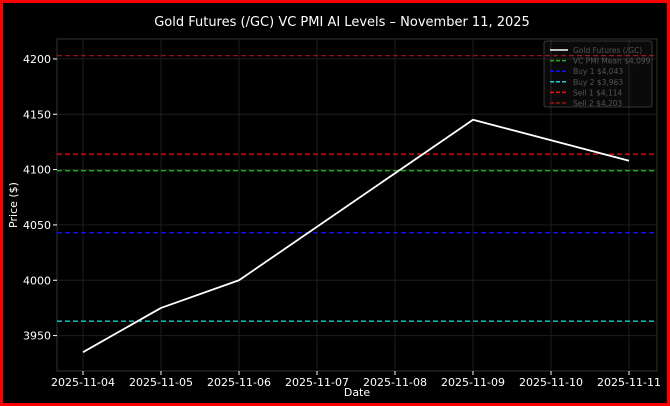  What do you see at coordinates (598, 103) in the screenshot?
I see `legend-label: Sell 2 $4,203` at bounding box center [598, 103].